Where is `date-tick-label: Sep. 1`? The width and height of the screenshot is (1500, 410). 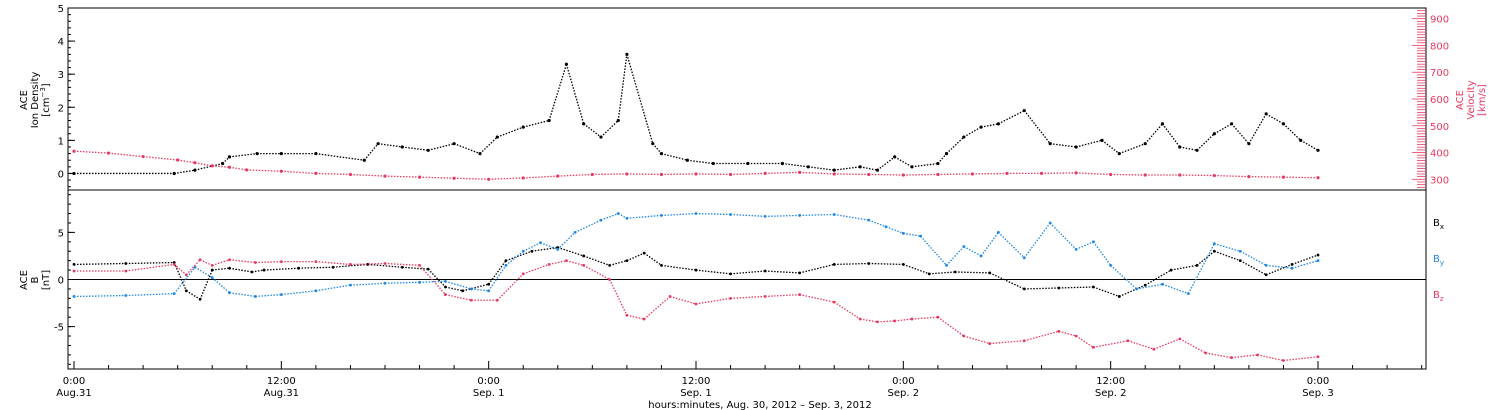
date-tick-label: Sep. 1 is located at coordinates (696, 393).